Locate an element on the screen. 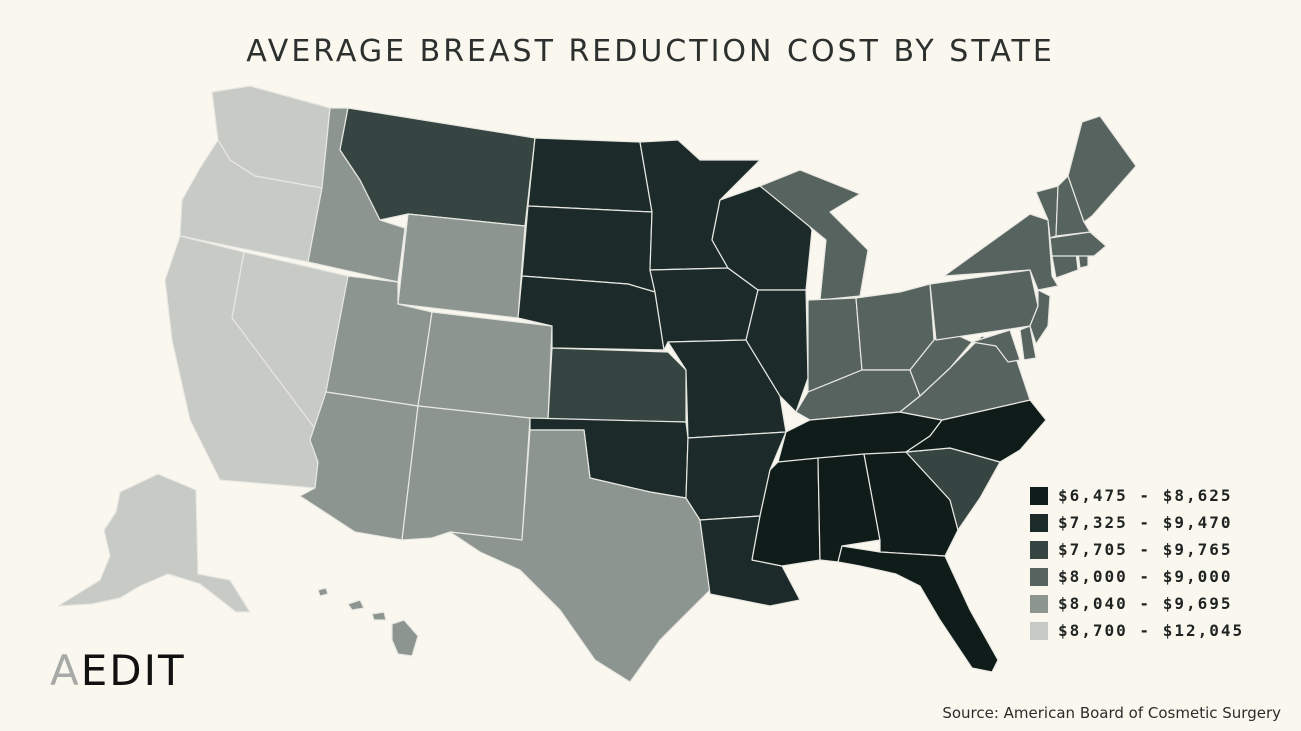  aedit-logo: AEDIT is located at coordinates (118, 670).